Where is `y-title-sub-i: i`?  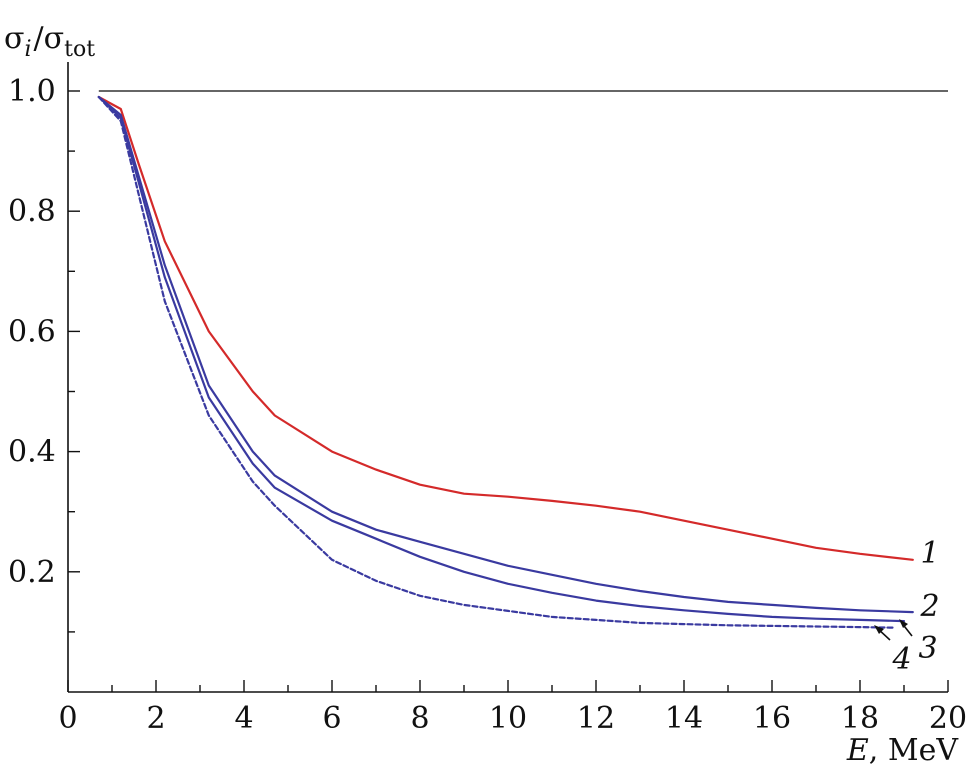
y-title-sub-i: i is located at coordinates (27, 49).